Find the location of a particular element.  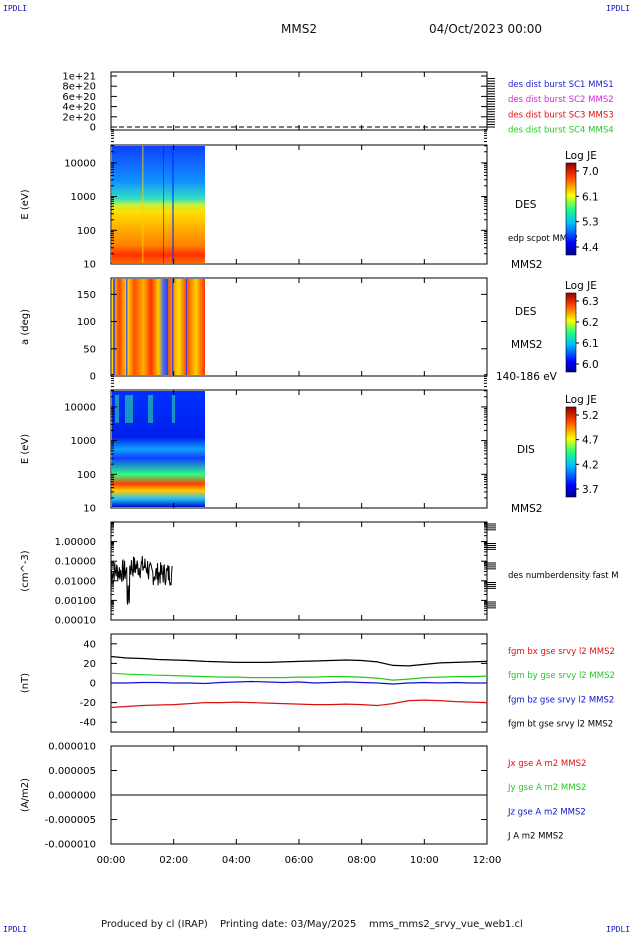

corner-label-bottom-left: IPDLI is located at coordinates (15, 929).